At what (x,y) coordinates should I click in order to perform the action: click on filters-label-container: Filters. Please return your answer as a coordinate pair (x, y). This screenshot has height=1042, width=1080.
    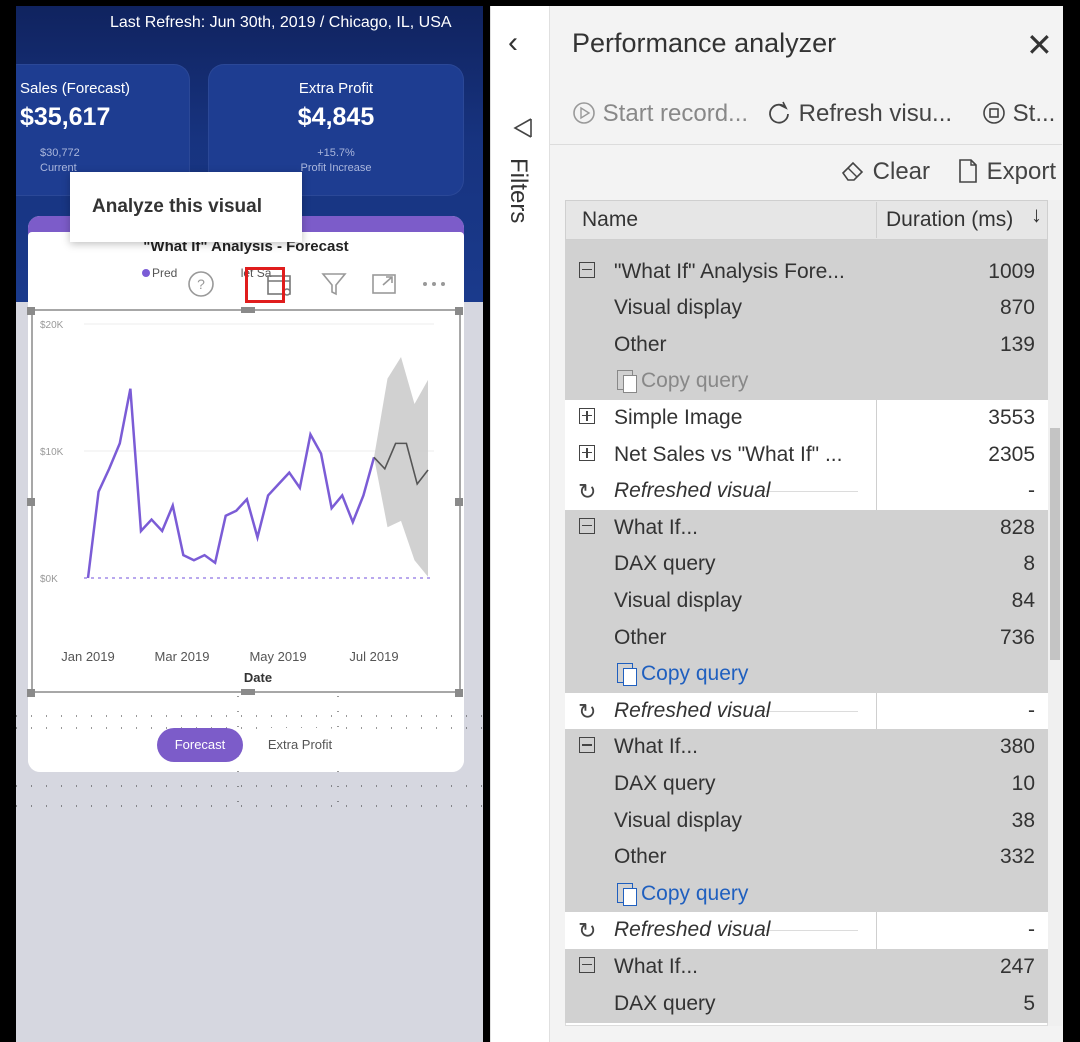
    Looking at the image, I should click on (518, 188).